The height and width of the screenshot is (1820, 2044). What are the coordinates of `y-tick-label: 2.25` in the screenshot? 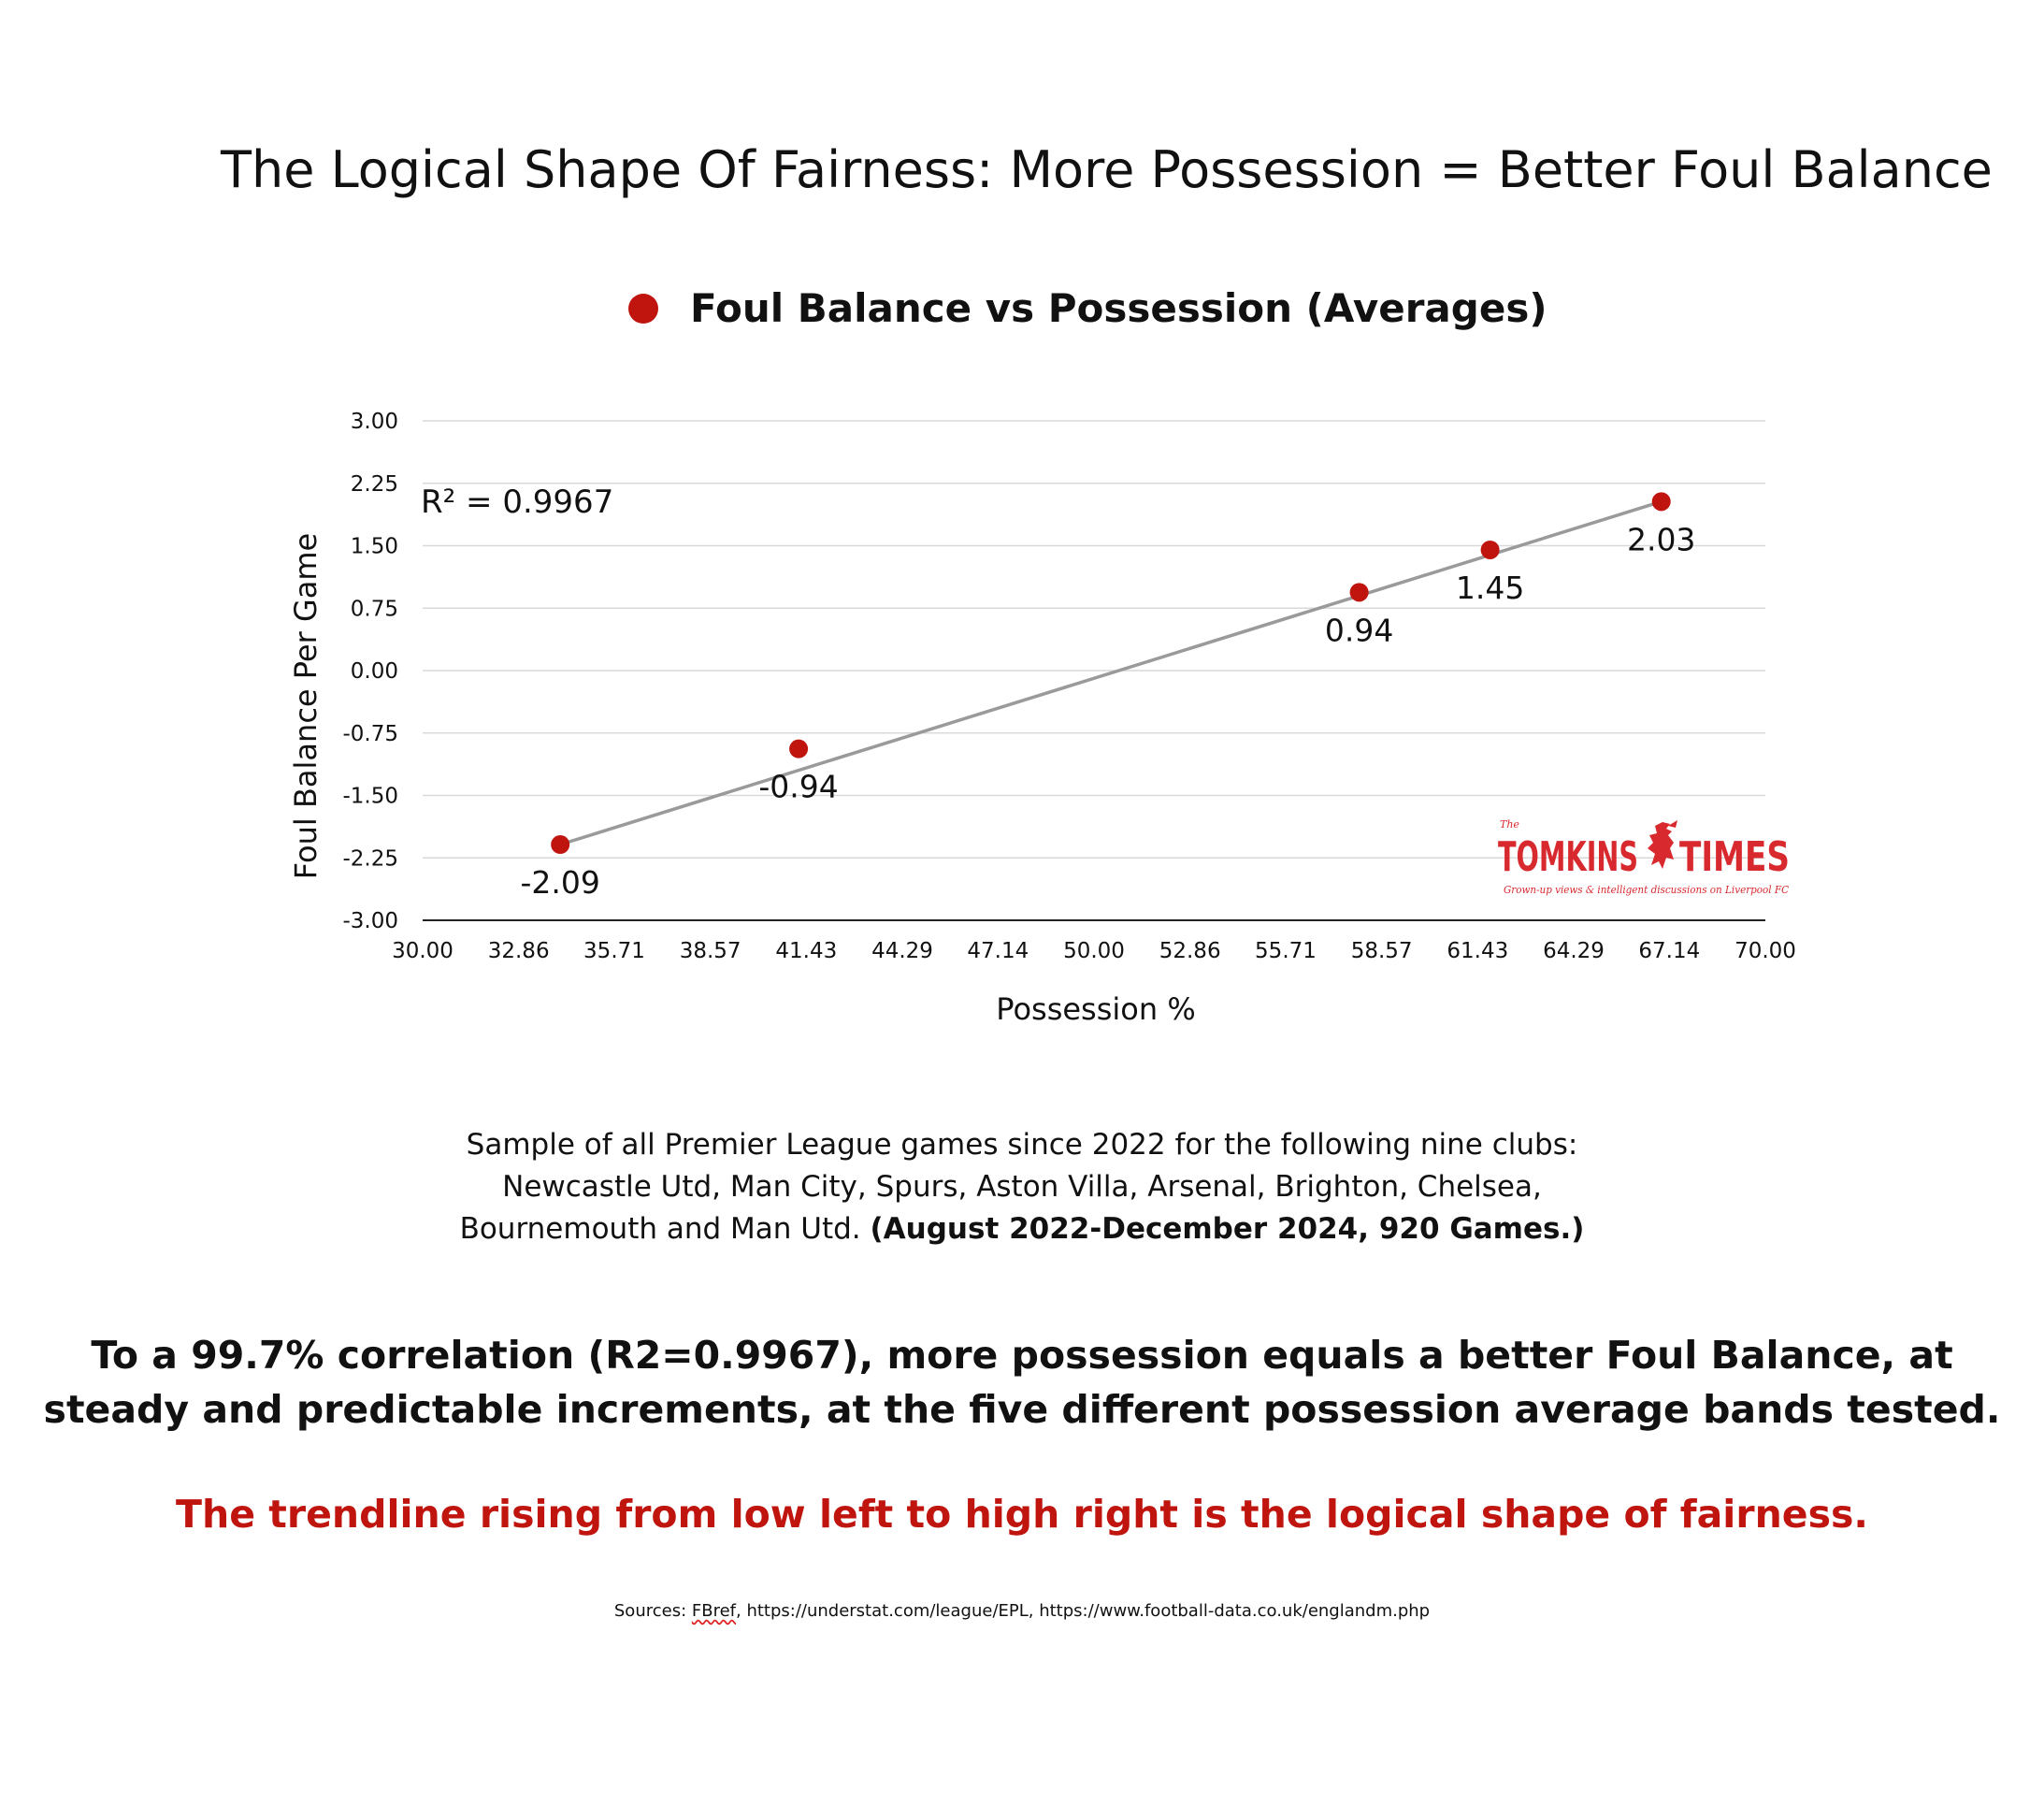 It's located at (374, 484).